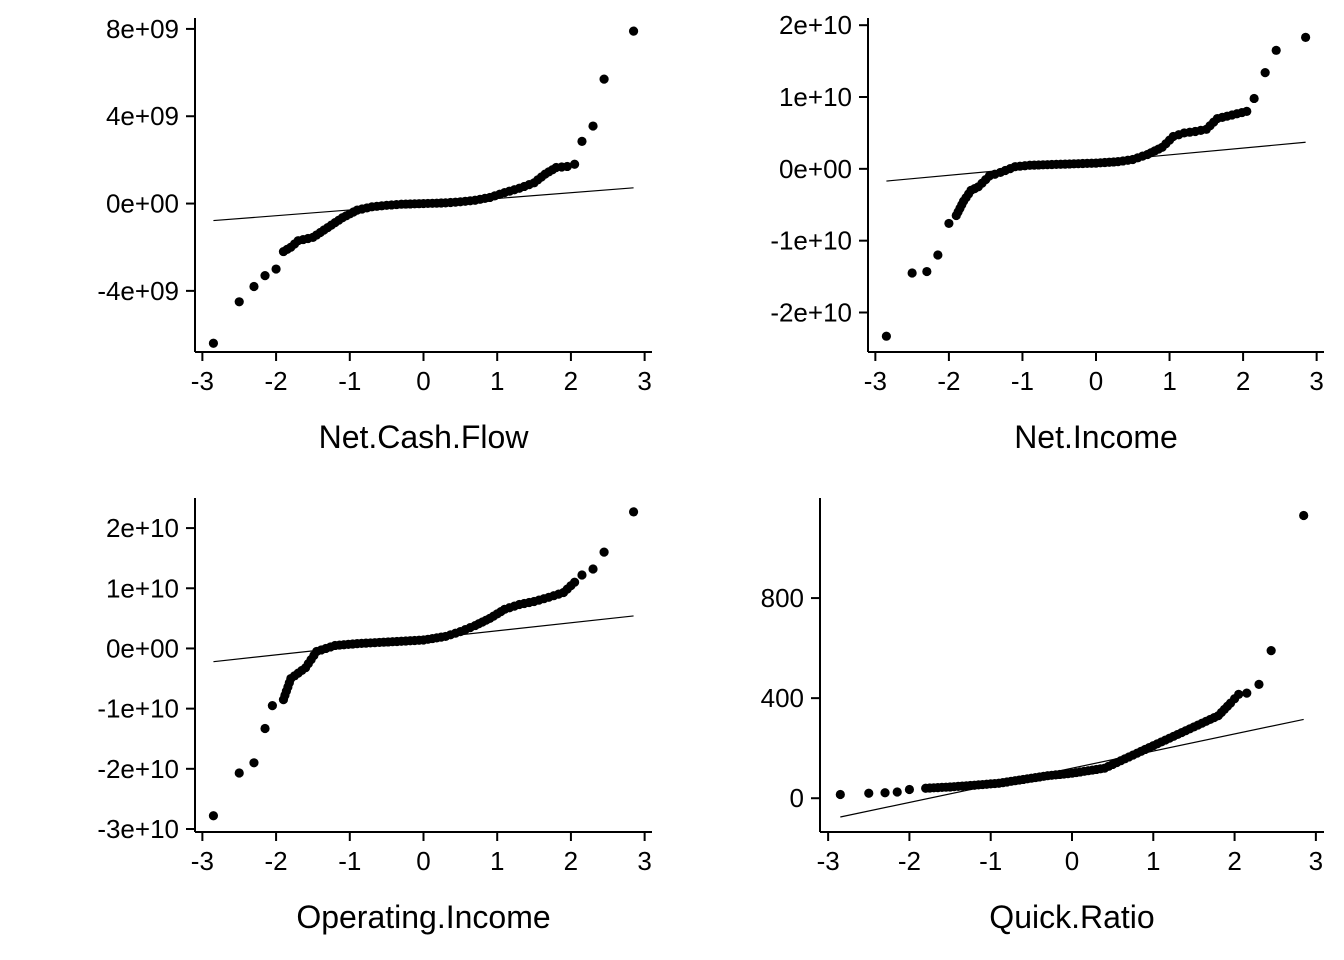 Image resolution: width=1344 pixels, height=960 pixels. I want to click on x-axis-title: Operating.Income, so click(423, 917).